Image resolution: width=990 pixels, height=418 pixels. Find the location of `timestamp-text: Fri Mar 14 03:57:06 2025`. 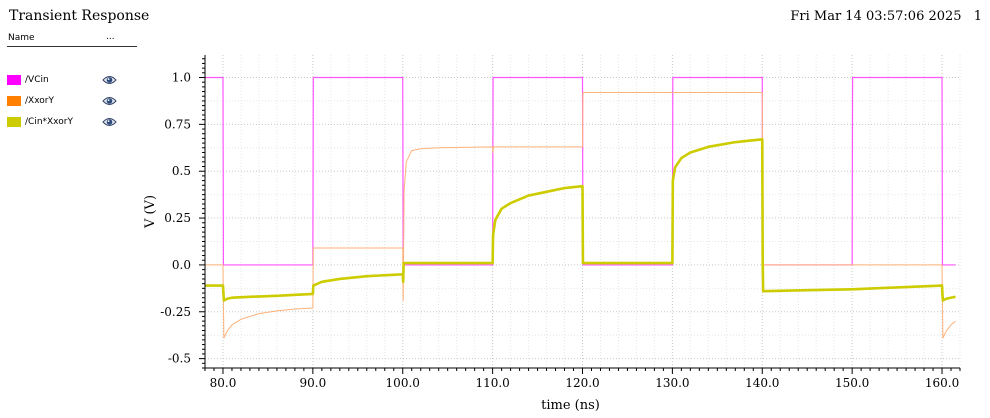

timestamp-text: Fri Mar 14 03:57:06 2025 is located at coordinates (876, 16).